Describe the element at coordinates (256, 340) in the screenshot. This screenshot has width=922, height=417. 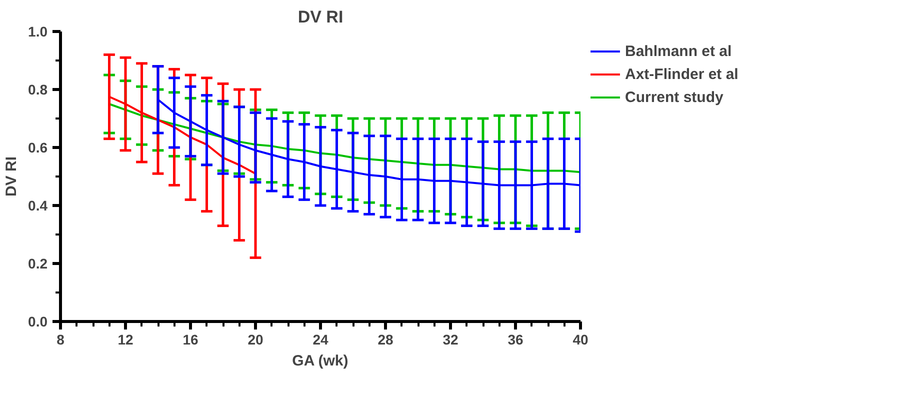
I see `x-tick-label: 20` at that location.